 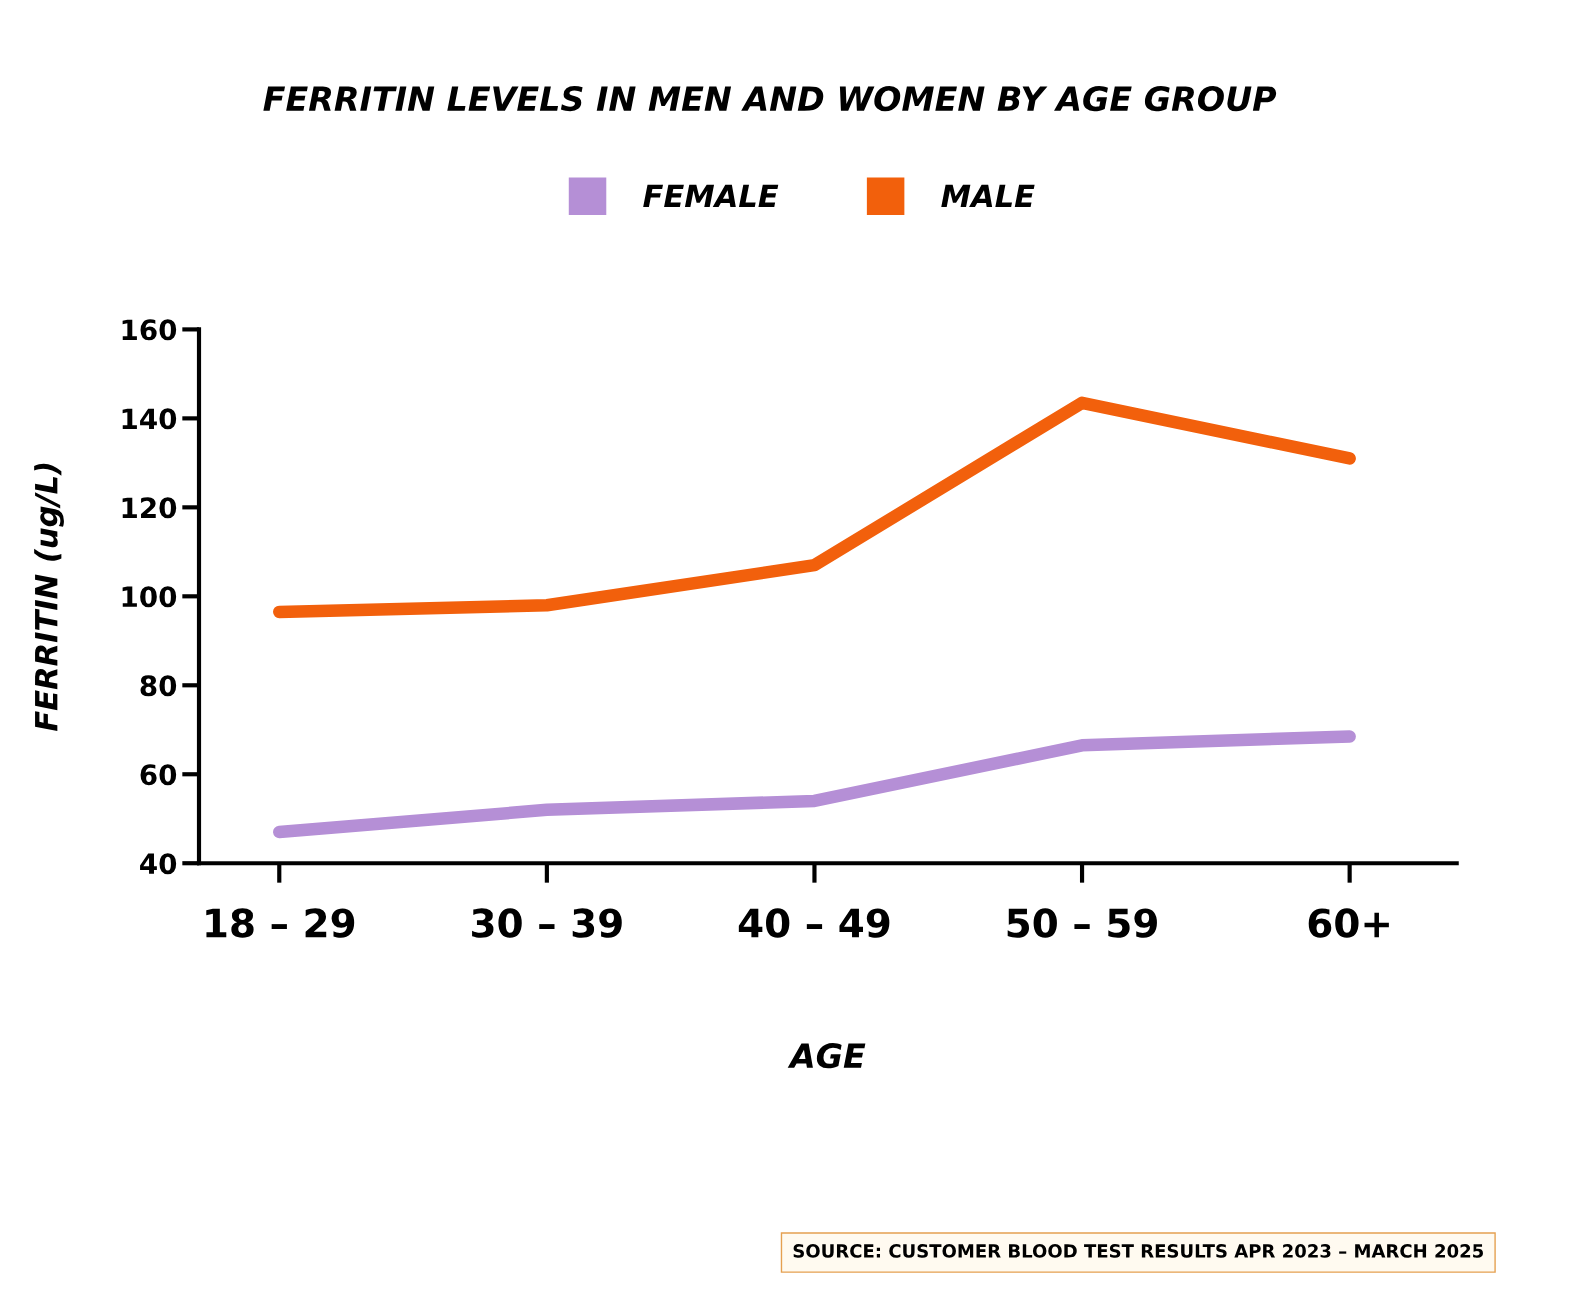 I want to click on y-axis-title: FERRITIN (ug/L), so click(x=49, y=597).